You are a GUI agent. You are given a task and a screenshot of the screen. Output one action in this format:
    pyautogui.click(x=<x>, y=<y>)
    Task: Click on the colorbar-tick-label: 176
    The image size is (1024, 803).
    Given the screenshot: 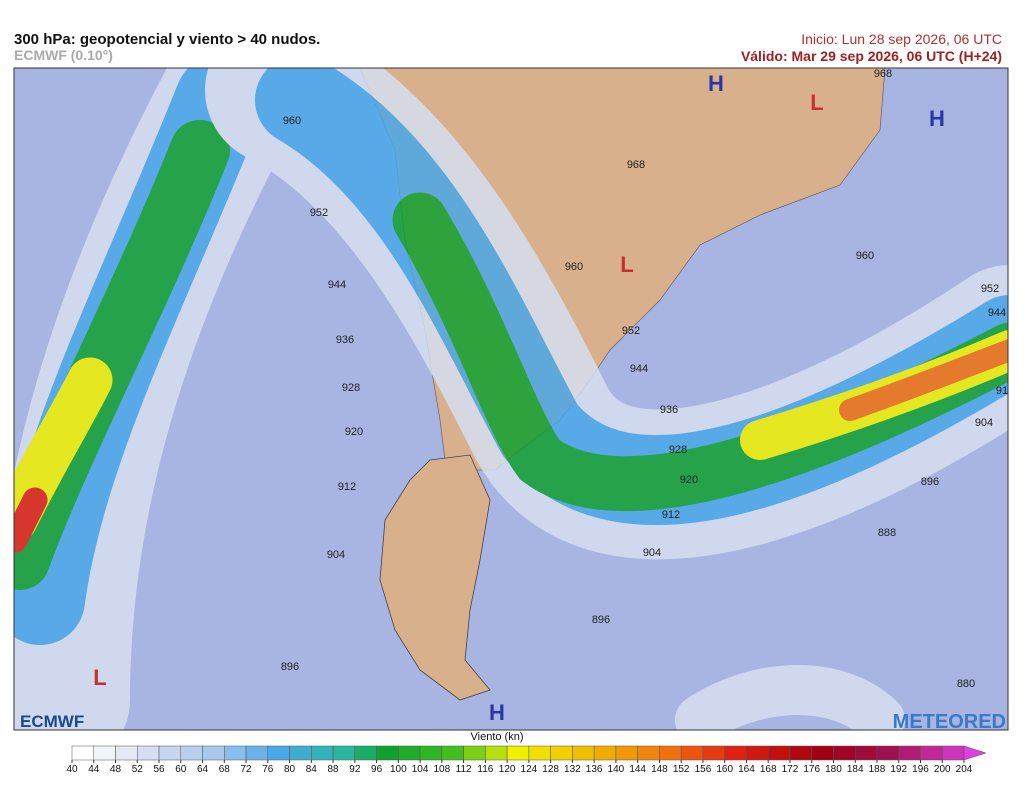 What is the action you would take?
    pyautogui.click(x=811, y=769)
    